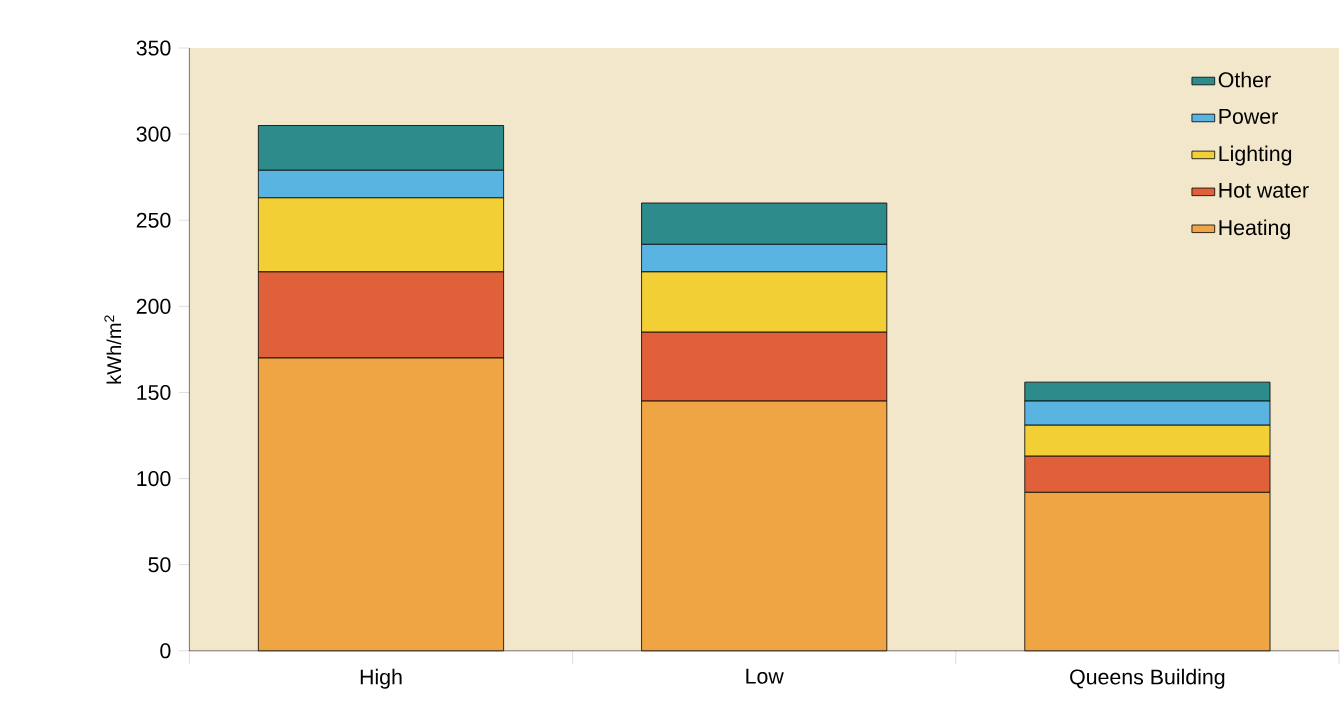 The width and height of the screenshot is (1343, 710). I want to click on y-tick-label: 250, so click(153, 220).